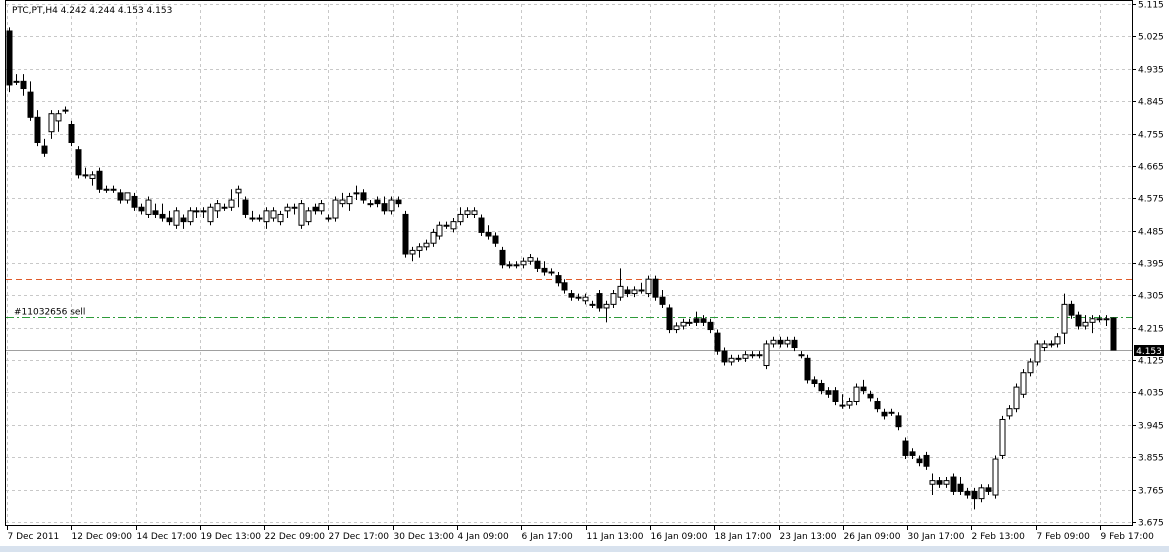  I want to click on y-tick-label: 3.945, so click(1151, 427).